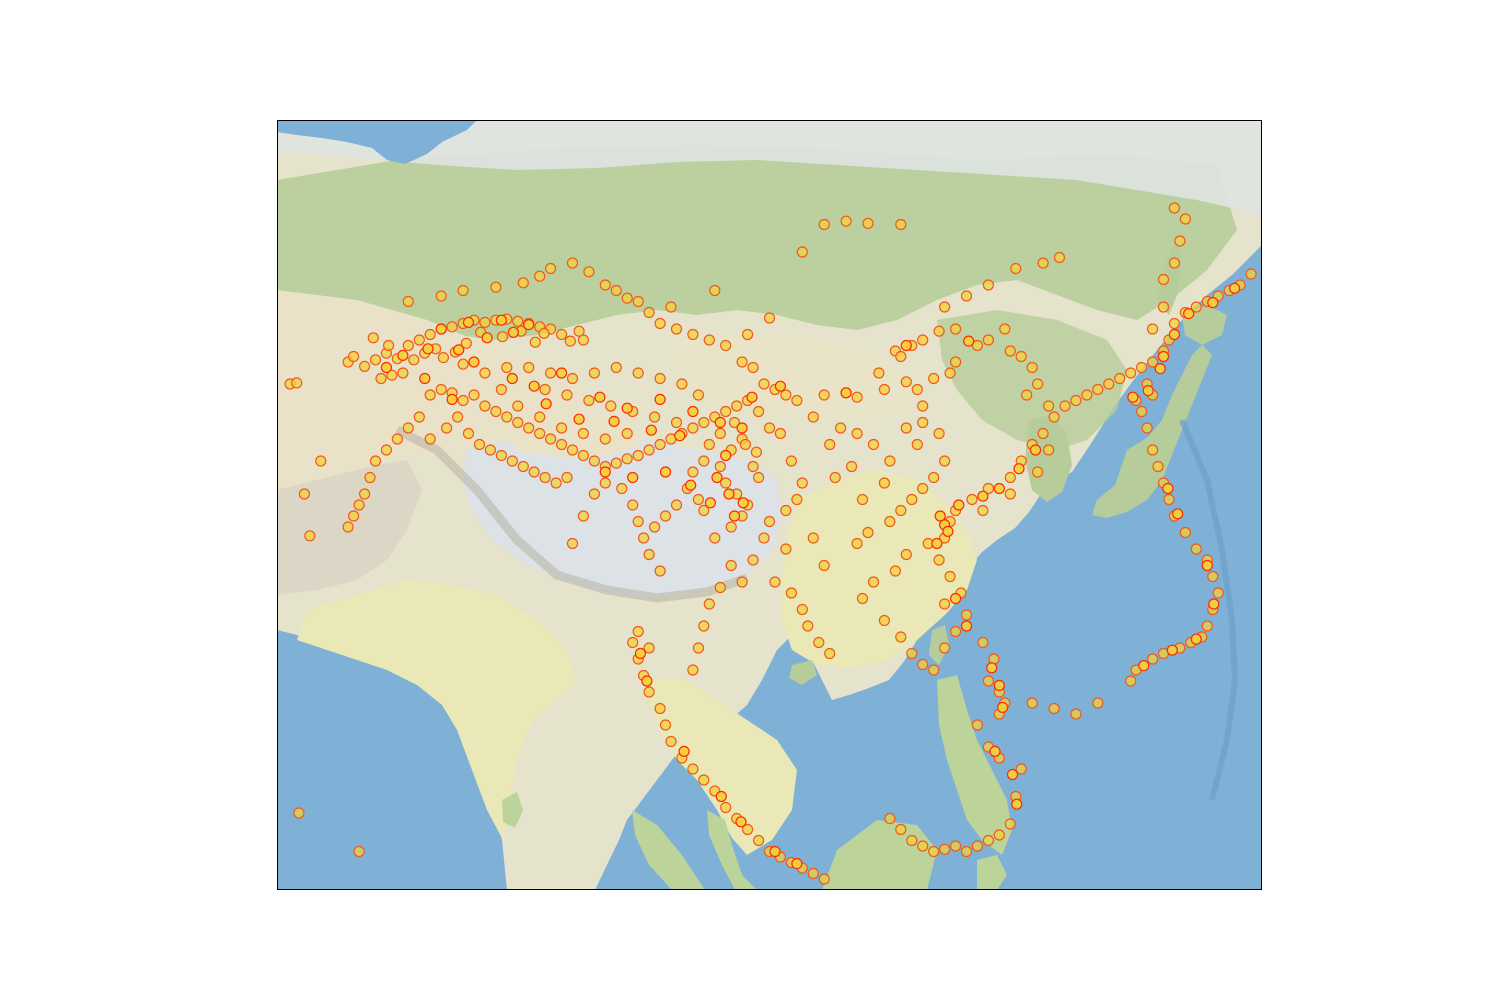  What do you see at coordinates (1209, 609) in the screenshot?
I see `deep-trench` at bounding box center [1209, 609].